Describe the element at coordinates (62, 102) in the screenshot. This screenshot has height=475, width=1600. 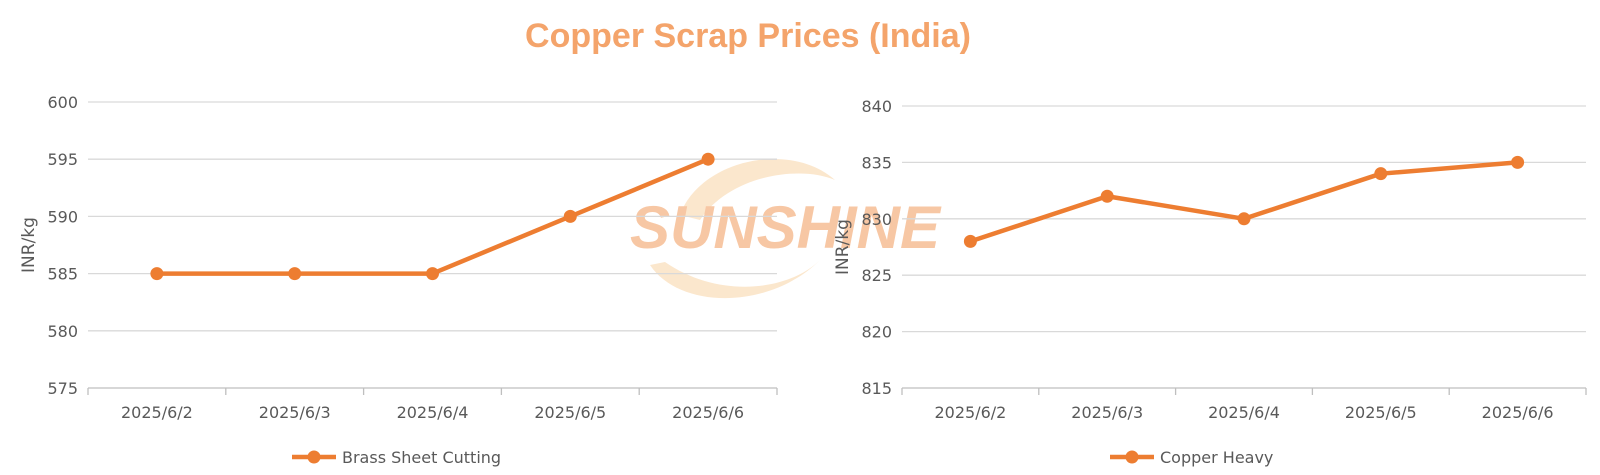
I see `y-tick-label: 600` at that location.